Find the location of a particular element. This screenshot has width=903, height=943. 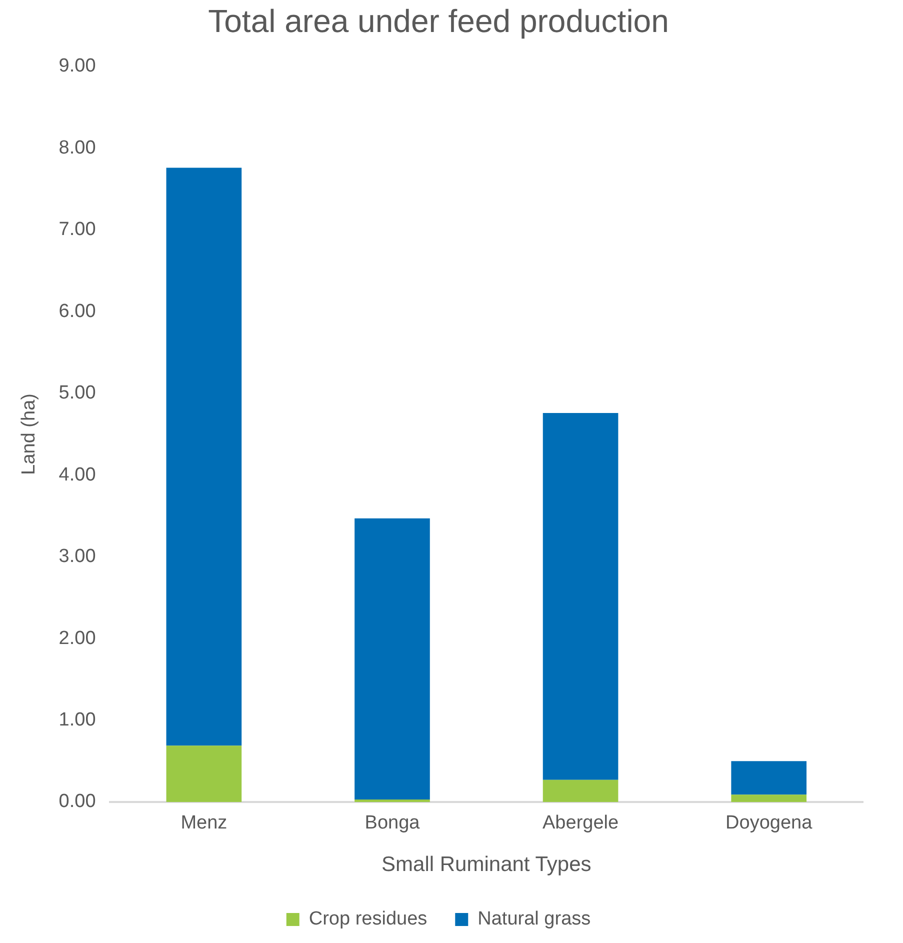

y-tick-label: 8.00 is located at coordinates (77, 147).